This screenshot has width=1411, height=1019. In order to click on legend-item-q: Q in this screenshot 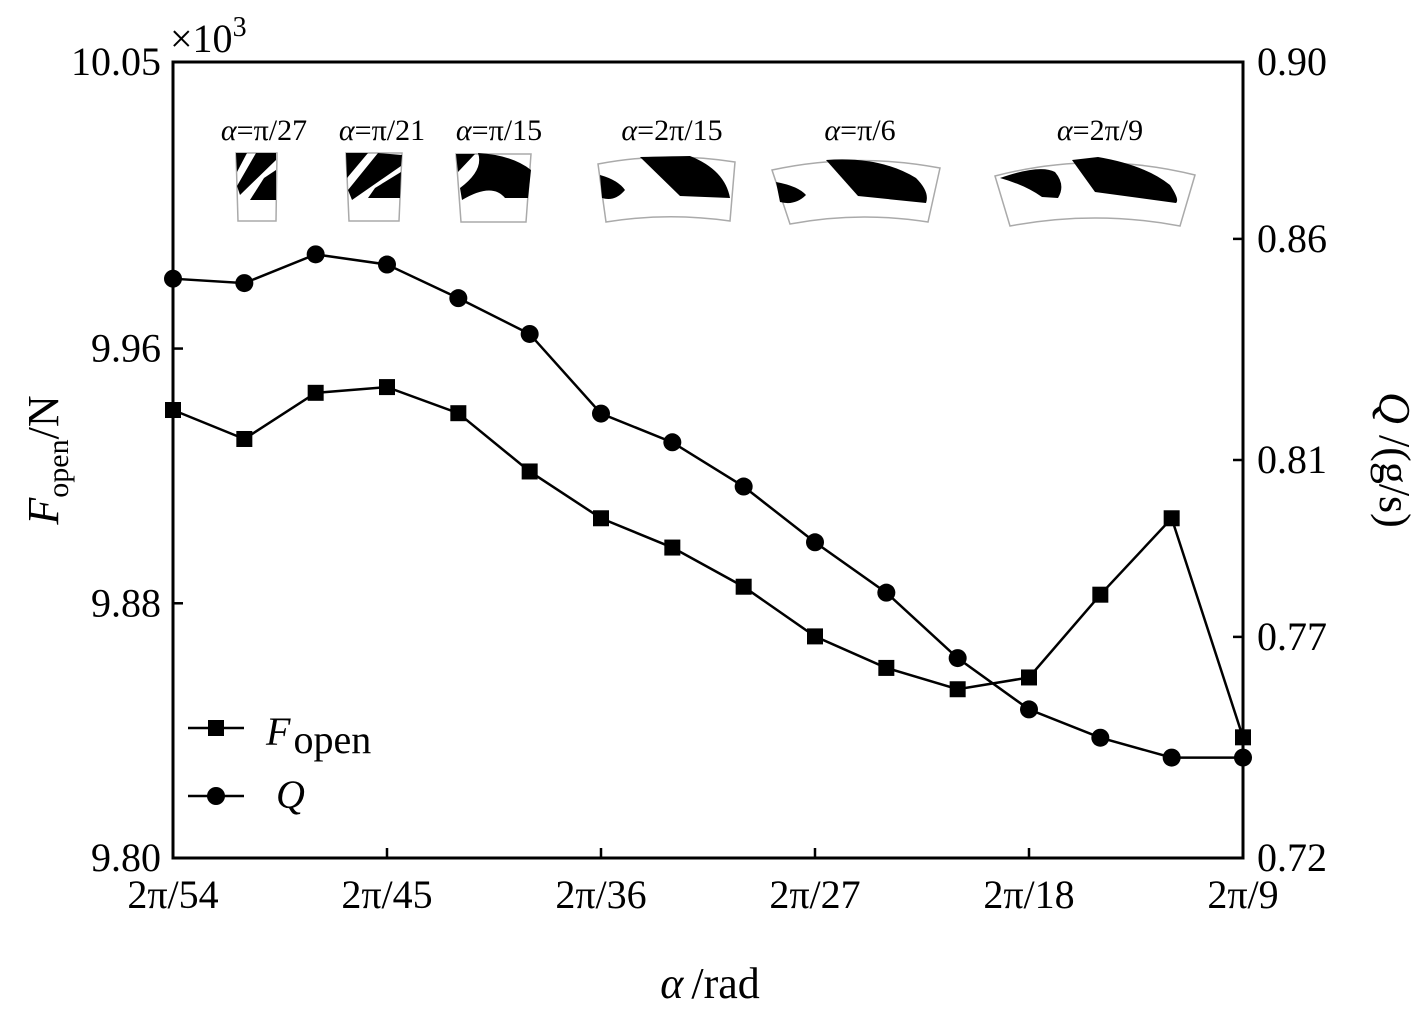, I will do `click(246, 794)`.